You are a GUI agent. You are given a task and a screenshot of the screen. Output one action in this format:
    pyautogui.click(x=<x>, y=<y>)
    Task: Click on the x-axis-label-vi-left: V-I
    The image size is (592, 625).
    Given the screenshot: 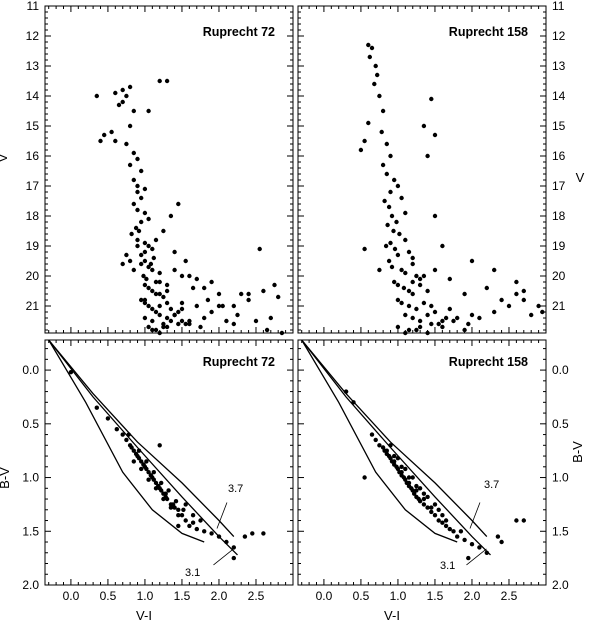 What is the action you would take?
    pyautogui.click(x=144, y=615)
    